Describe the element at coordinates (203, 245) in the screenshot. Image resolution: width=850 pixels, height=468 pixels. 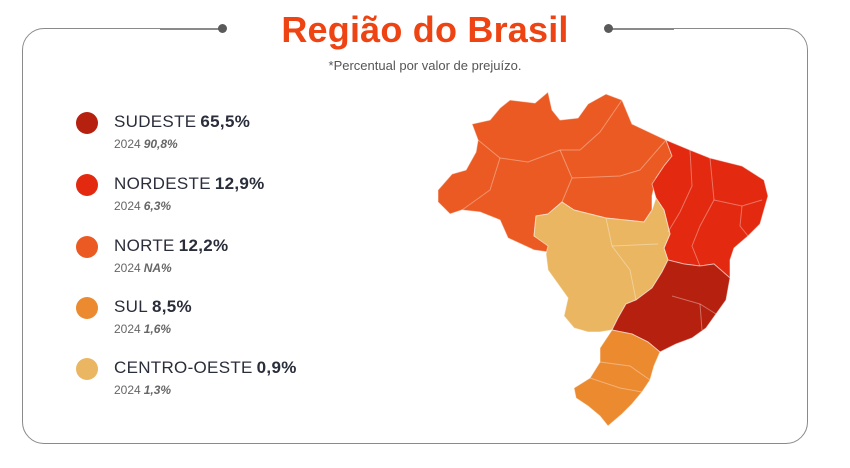
I see `legend-region-value: 12,2%` at that location.